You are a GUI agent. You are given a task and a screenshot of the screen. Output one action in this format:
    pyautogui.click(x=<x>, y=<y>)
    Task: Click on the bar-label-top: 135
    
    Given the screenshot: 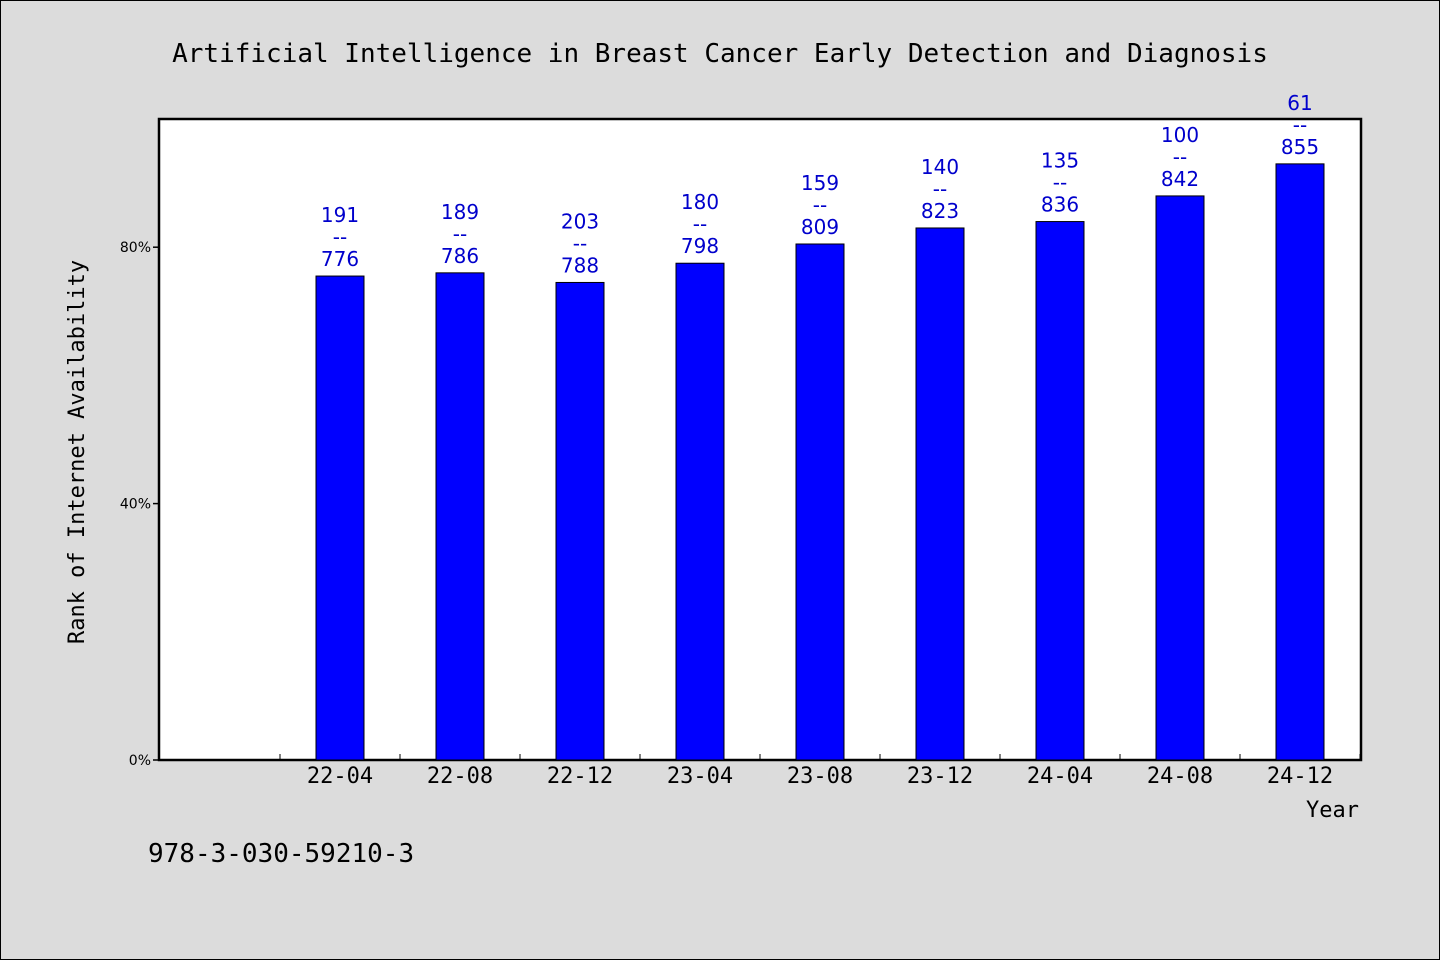 What is the action you would take?
    pyautogui.click(x=1060, y=161)
    